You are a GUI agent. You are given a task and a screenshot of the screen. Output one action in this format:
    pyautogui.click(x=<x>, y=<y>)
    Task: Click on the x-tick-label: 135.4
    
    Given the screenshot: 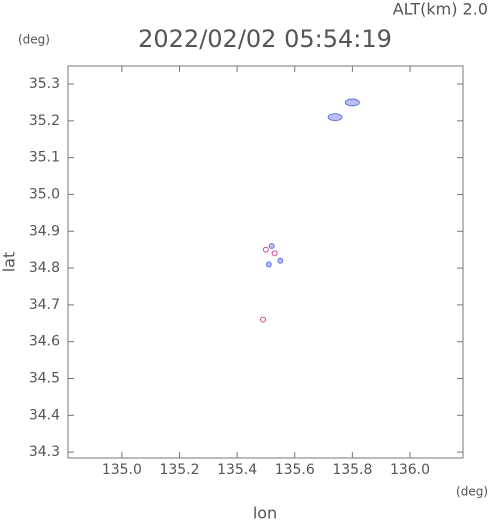 What is the action you would take?
    pyautogui.click(x=237, y=470)
    